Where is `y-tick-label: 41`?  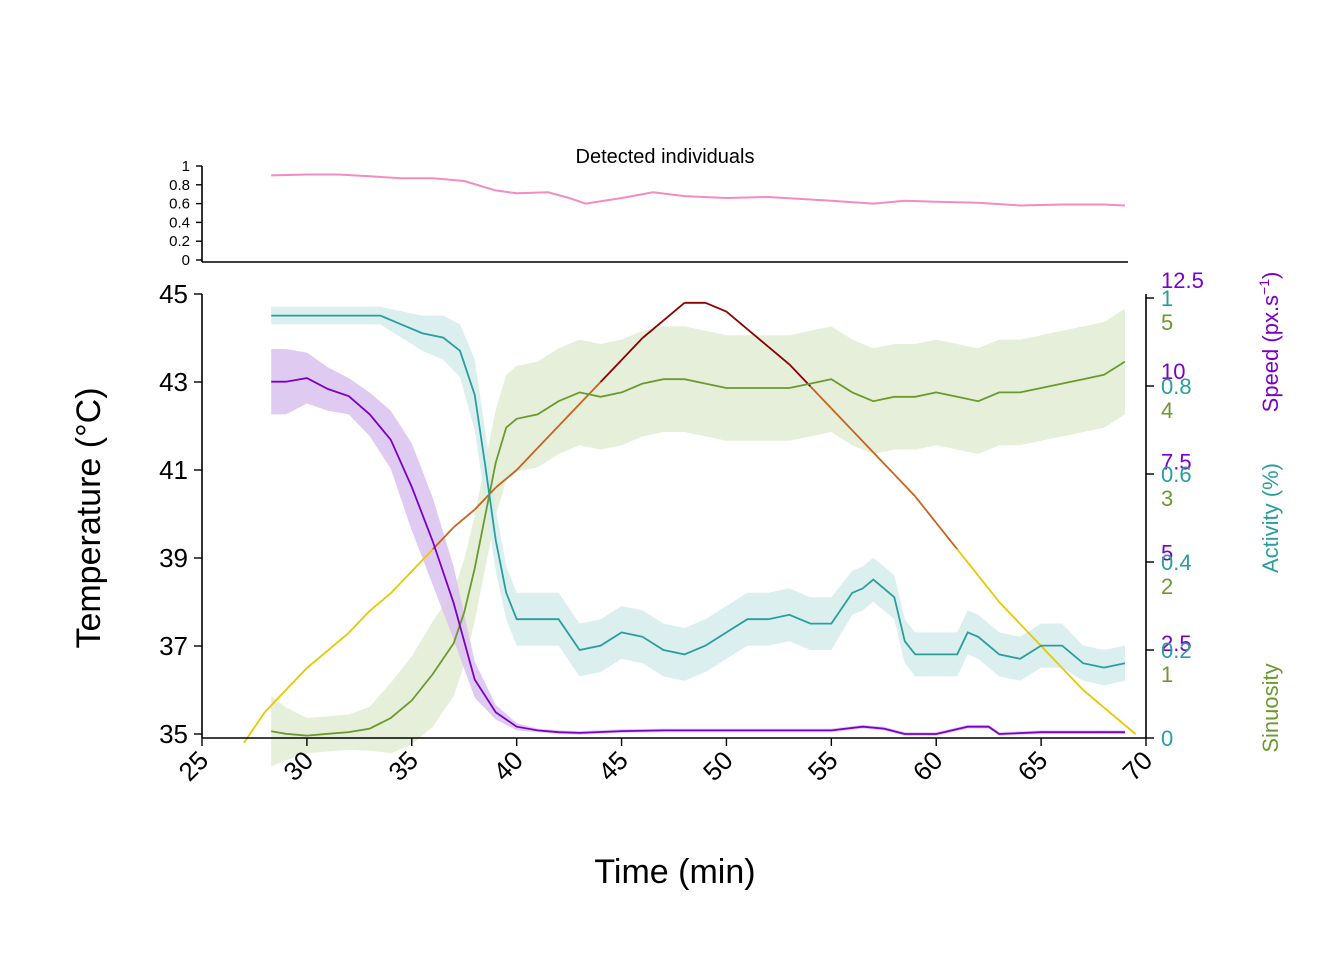 y-tick-label: 41 is located at coordinates (173, 470).